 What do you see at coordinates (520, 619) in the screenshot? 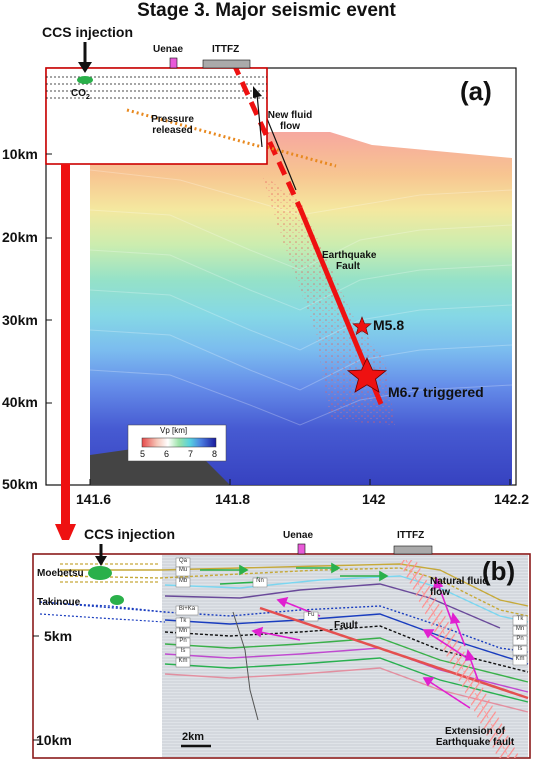
I see `unit-tk-r: Tk` at bounding box center [520, 619].